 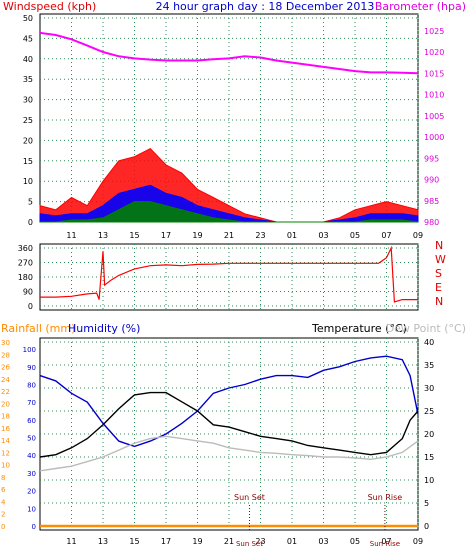 I want to click on temperature-y-tick: 35, so click(x=429, y=365).